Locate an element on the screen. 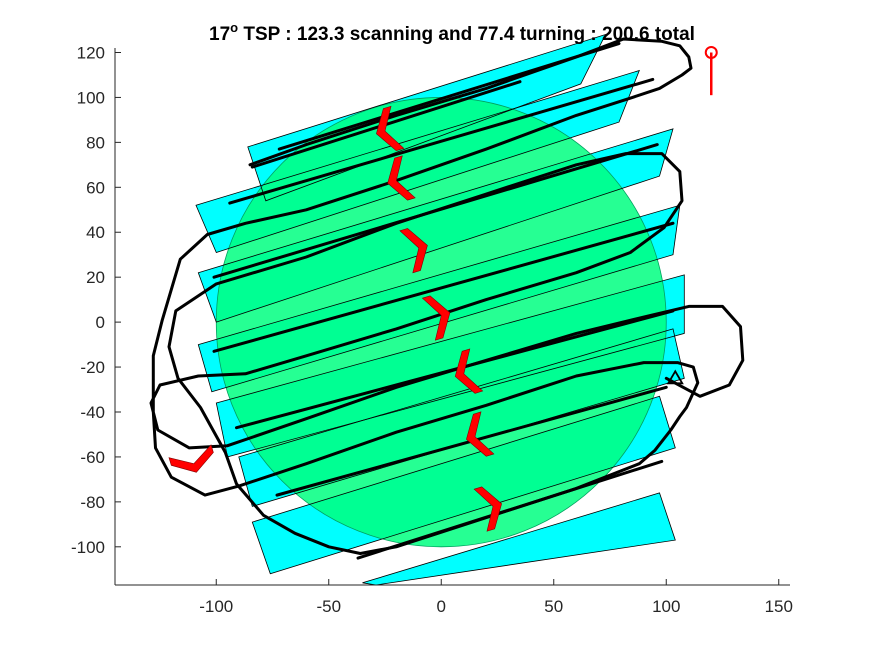 This screenshot has width=875, height=656. y-tick-label: 100 is located at coordinates (91, 97).